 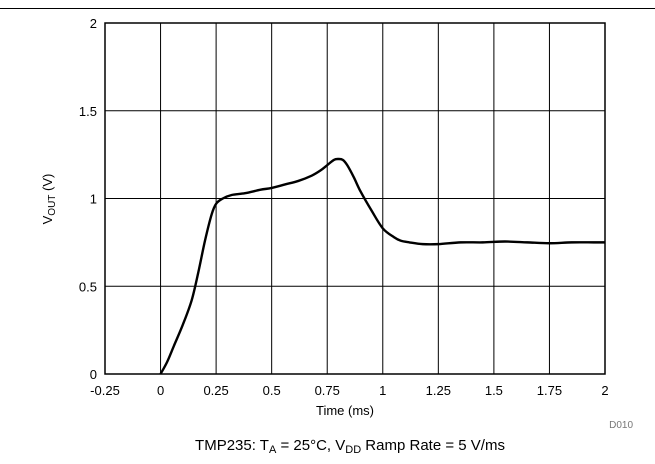 I want to click on x-tick-label: 0.5, so click(x=272, y=390).